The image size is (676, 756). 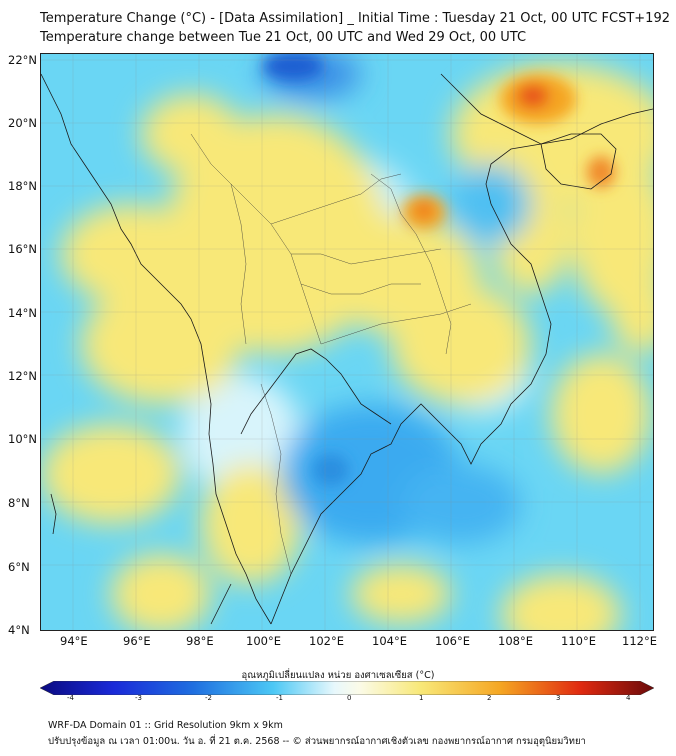 I want to click on lat-label-16: 16°N, so click(x=22, y=249).